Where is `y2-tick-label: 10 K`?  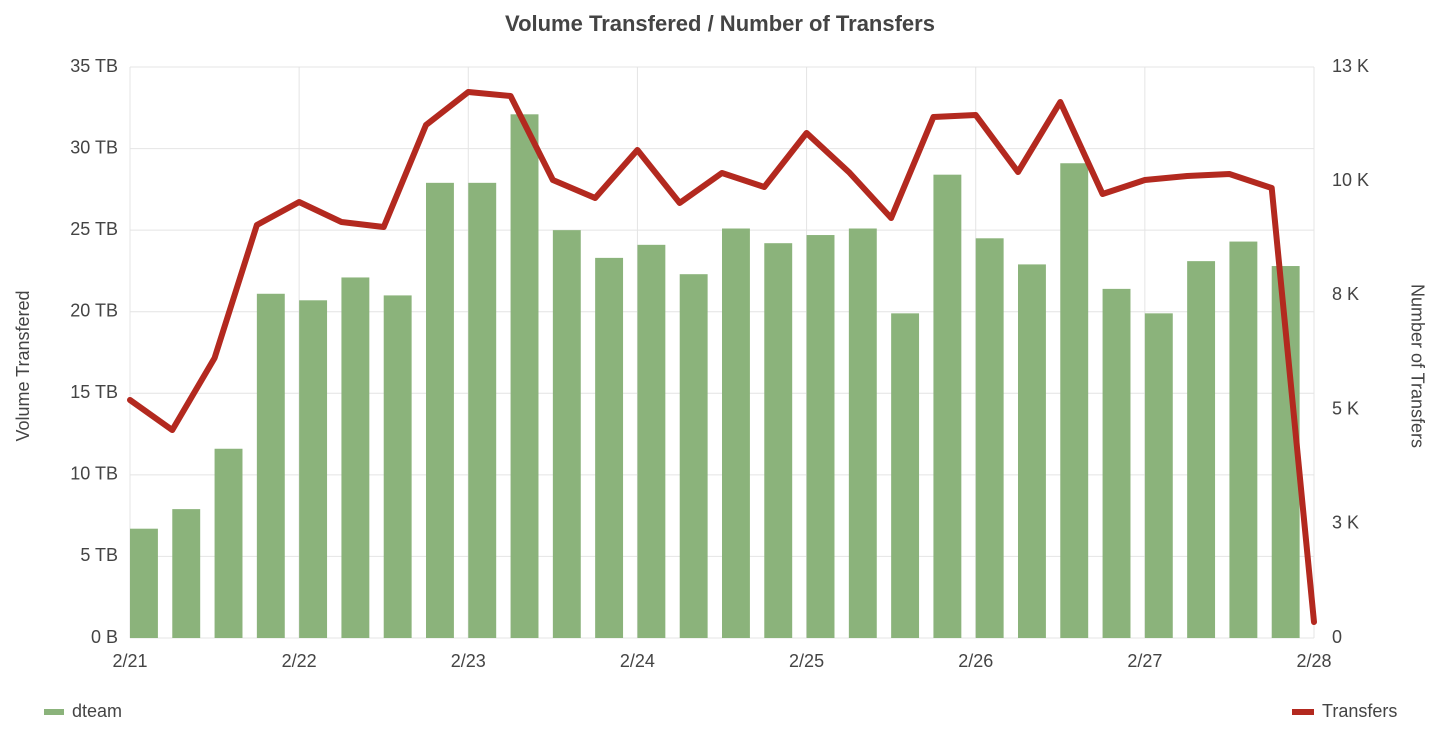 y2-tick-label: 10 K is located at coordinates (1350, 180).